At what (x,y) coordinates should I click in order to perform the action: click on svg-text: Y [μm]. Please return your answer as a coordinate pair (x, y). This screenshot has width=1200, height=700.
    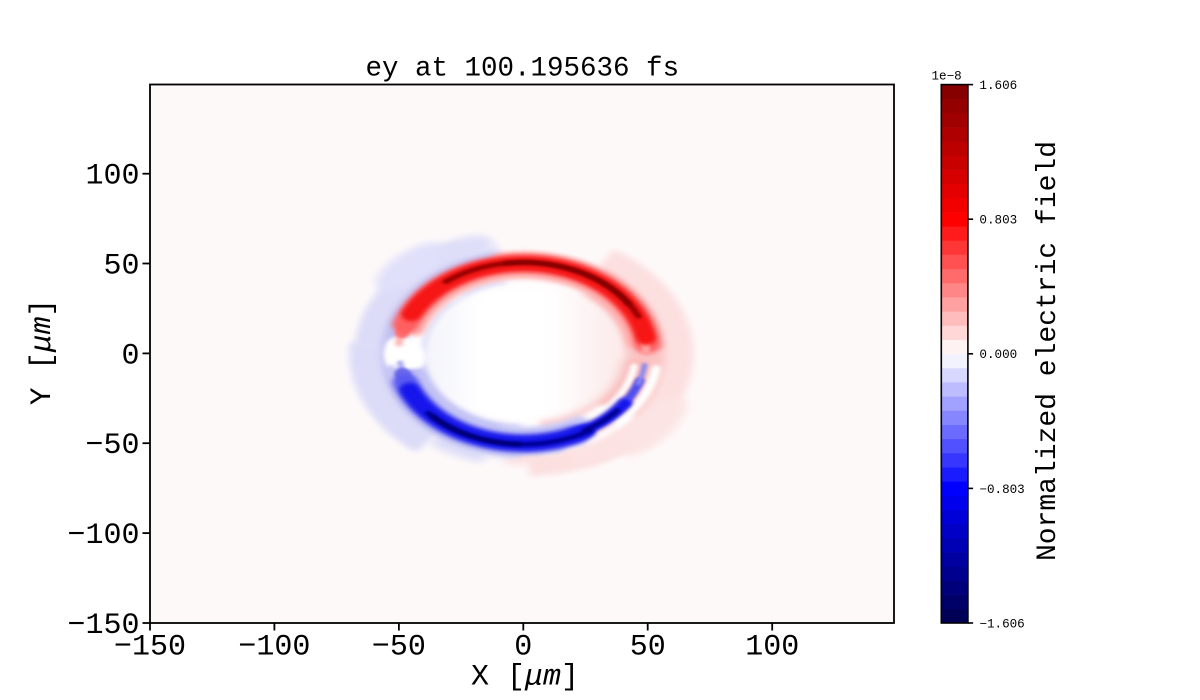
    Looking at the image, I should click on (42, 352).